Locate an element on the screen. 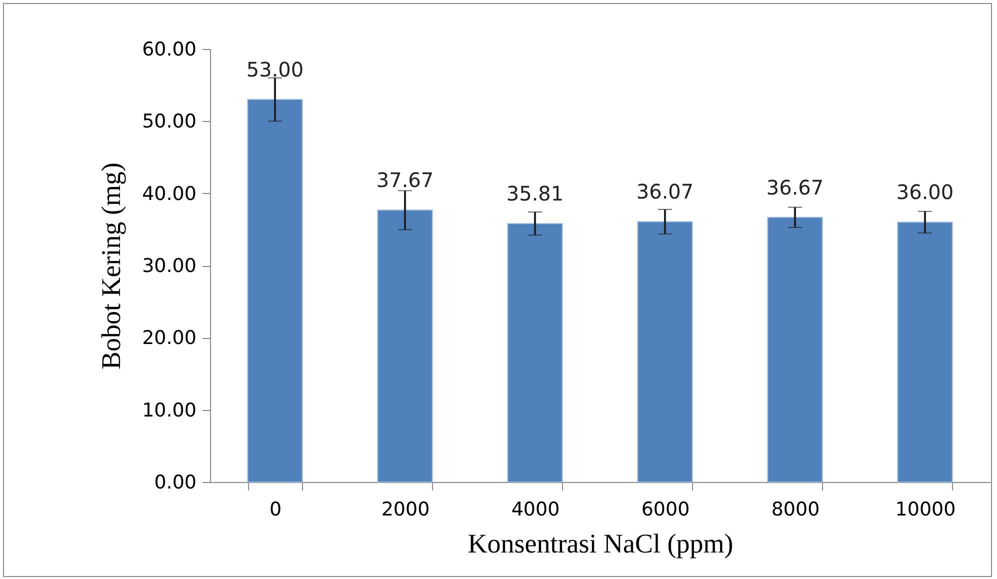 This screenshot has width=997, height=579. data-label: 37.67 is located at coordinates (405, 180).